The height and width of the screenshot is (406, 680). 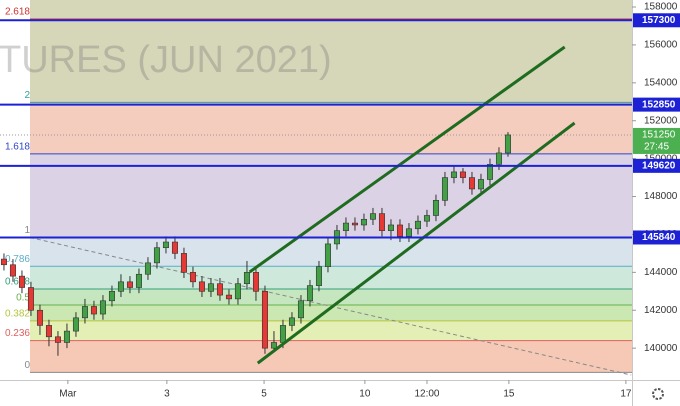 I want to click on y-tick-label: 140000, so click(x=661, y=348).